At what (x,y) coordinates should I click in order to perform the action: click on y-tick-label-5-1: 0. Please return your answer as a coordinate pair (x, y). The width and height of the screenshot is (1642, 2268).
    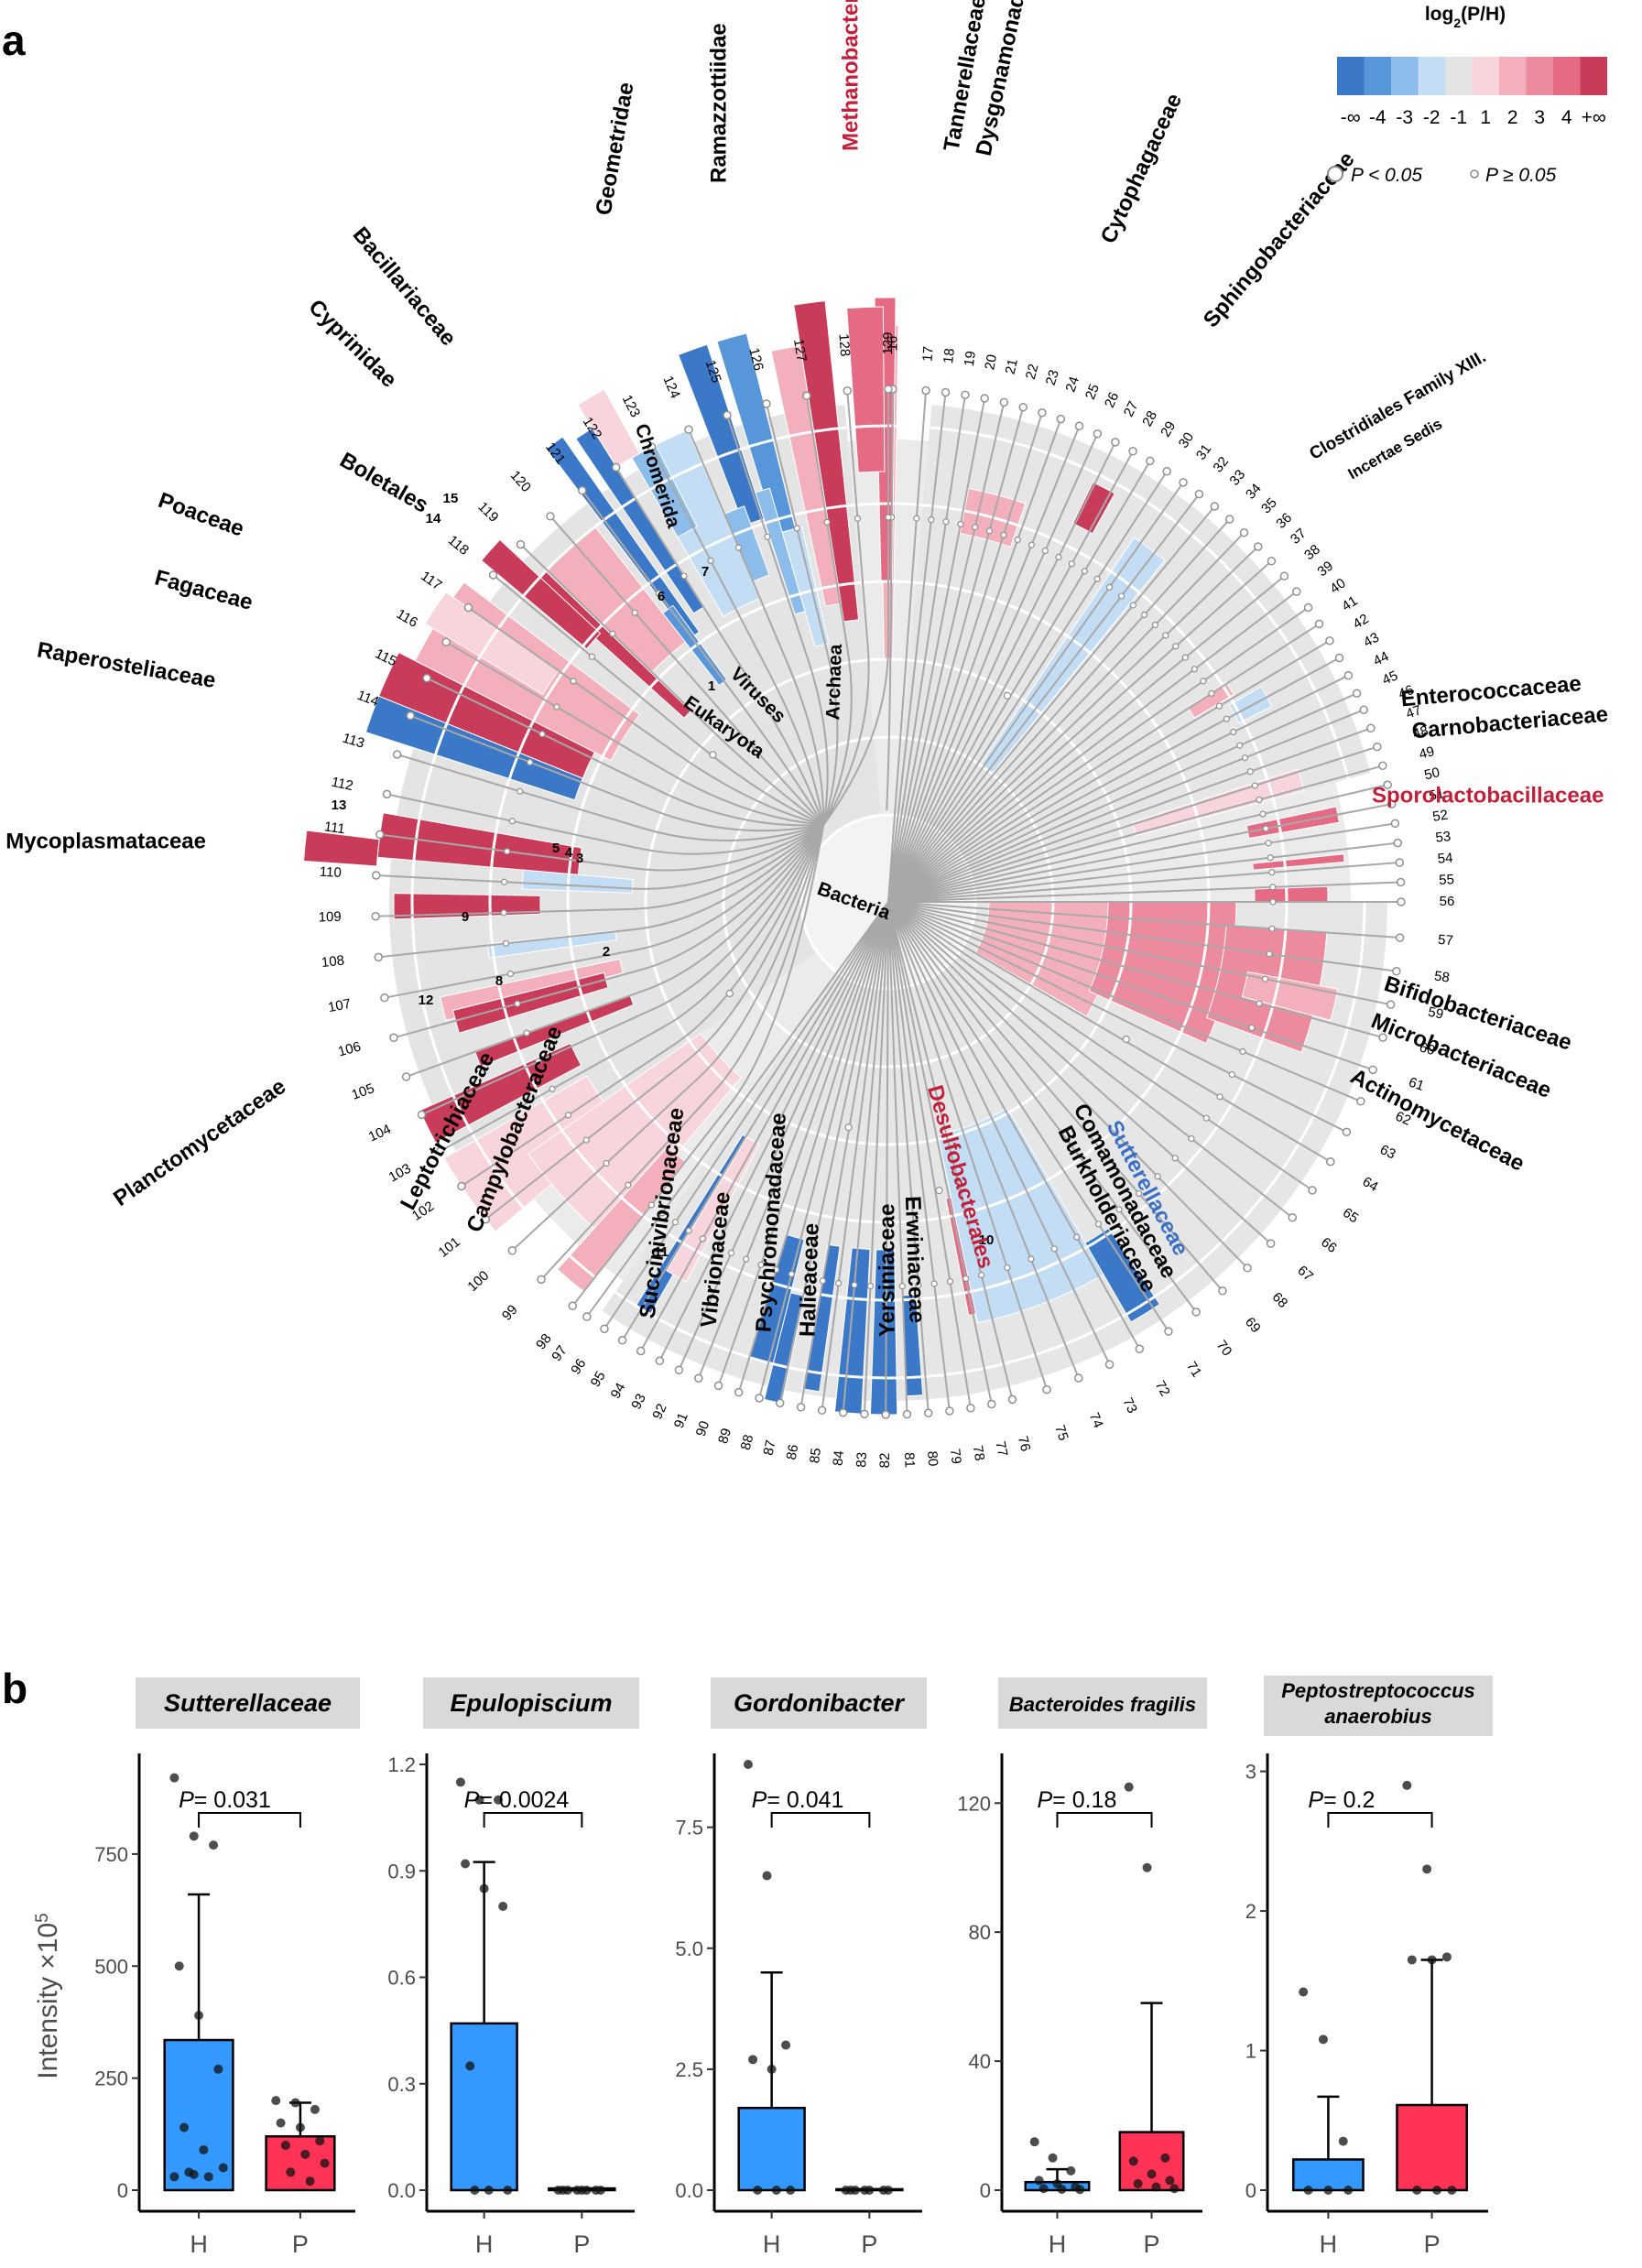
    Looking at the image, I should click on (1250, 2190).